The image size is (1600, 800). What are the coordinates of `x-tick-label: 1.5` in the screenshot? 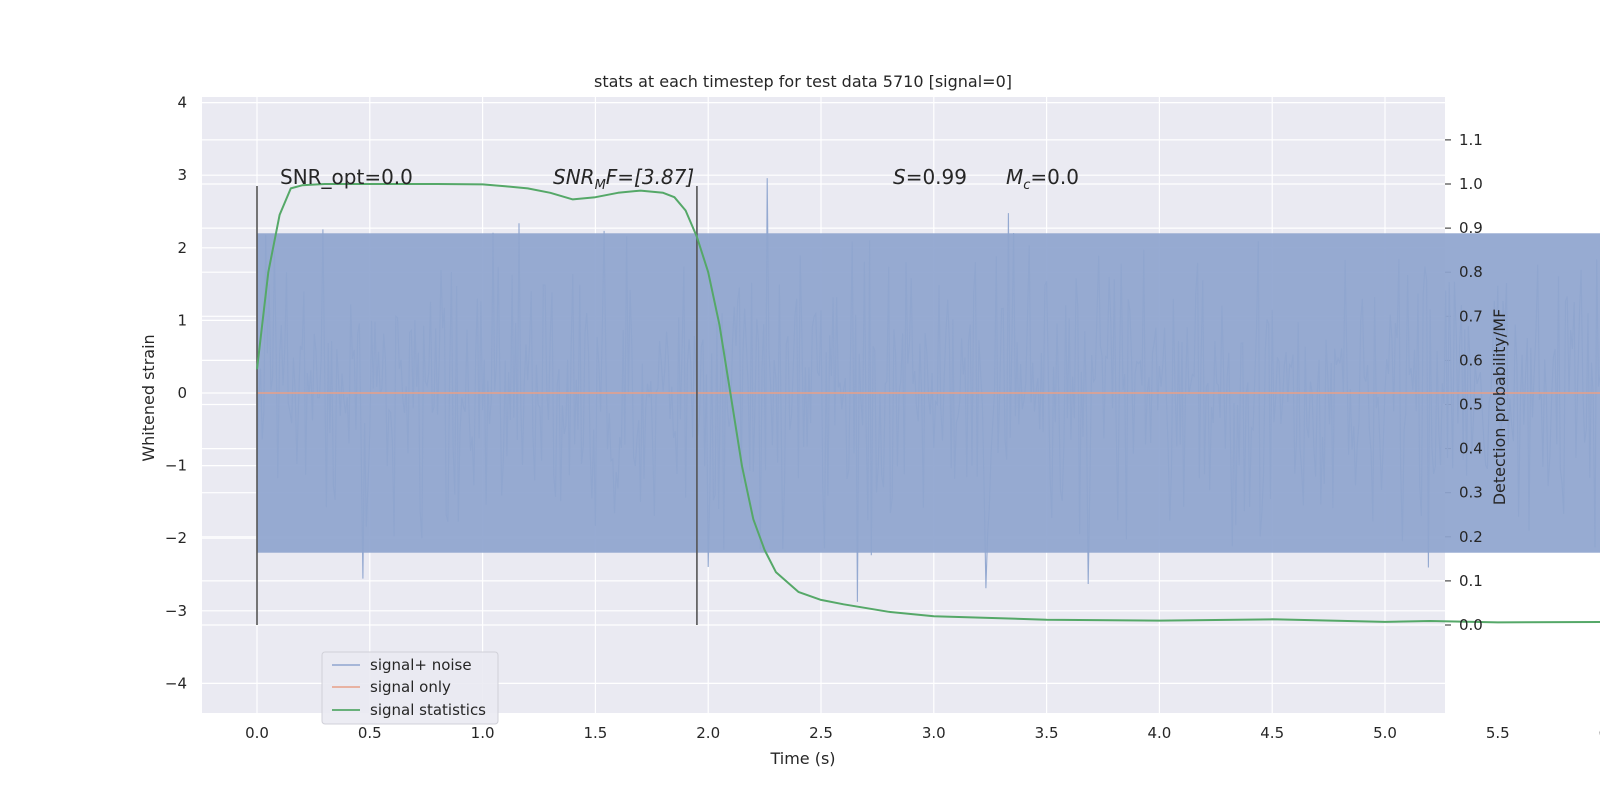 It's located at (595, 733).